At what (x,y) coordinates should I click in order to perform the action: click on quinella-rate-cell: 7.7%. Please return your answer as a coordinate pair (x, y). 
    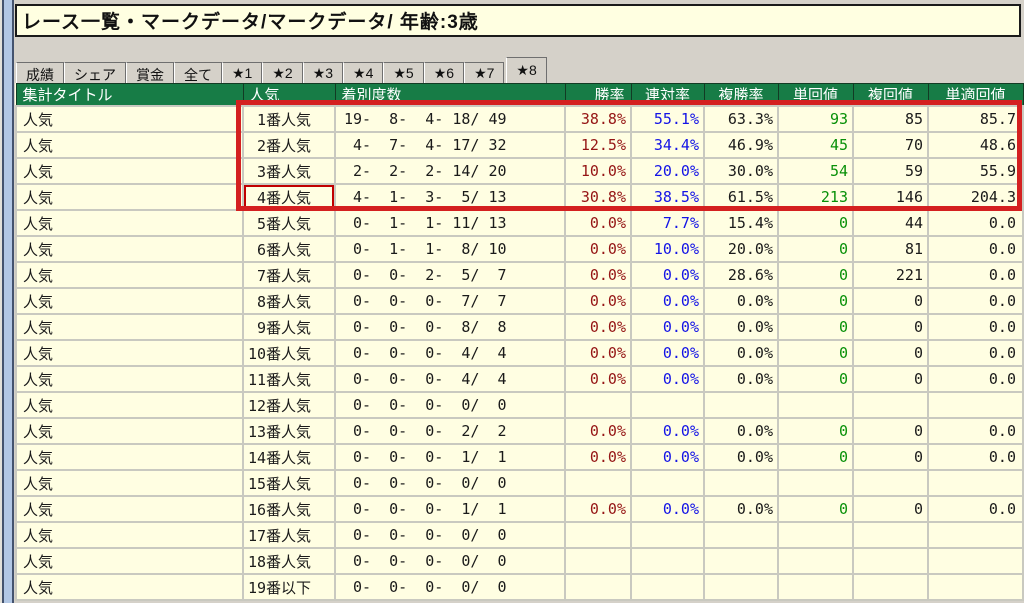
    Looking at the image, I should click on (667, 223).